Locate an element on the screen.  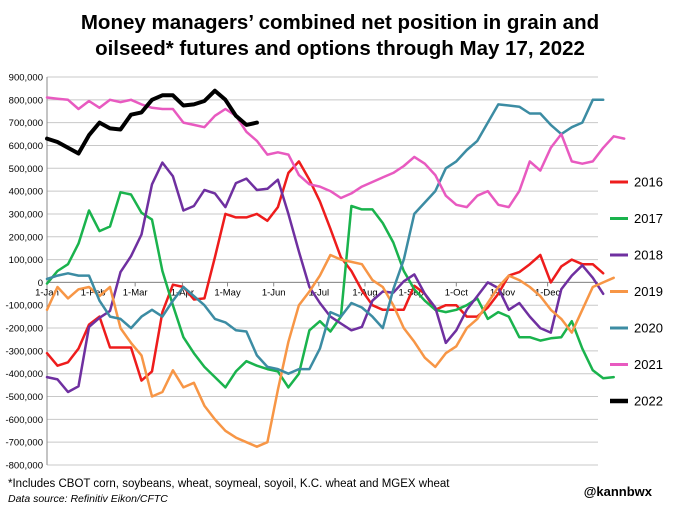
y-tick-label: -700,000 is located at coordinates (24, 443).